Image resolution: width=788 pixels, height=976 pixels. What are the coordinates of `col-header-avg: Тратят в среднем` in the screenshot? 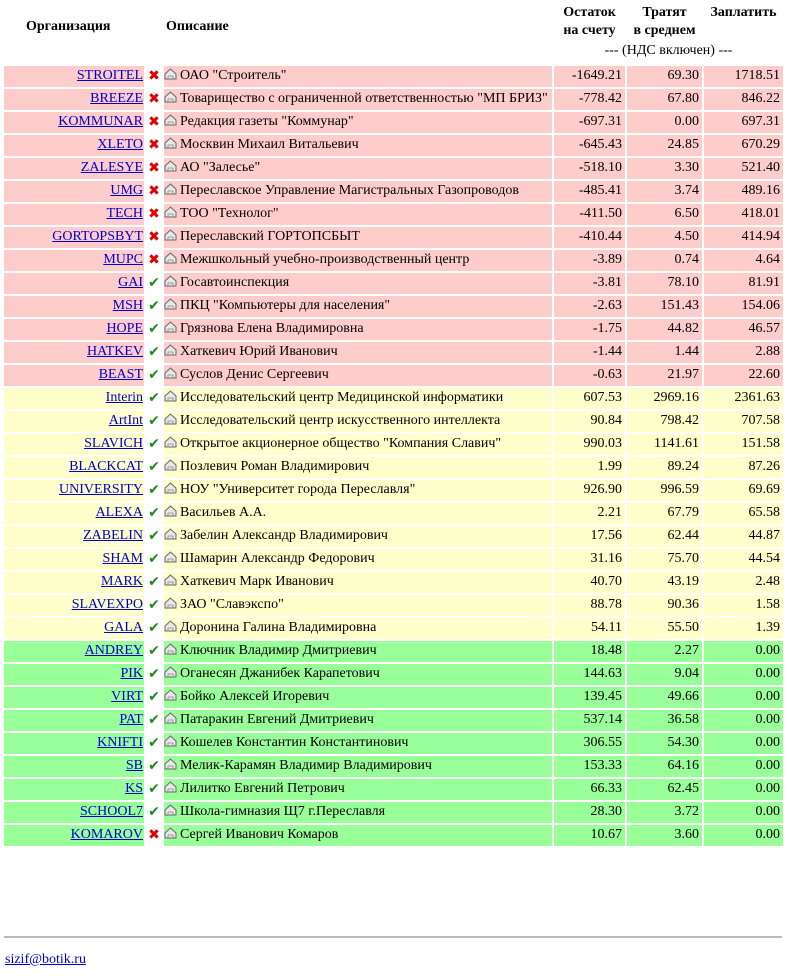 It's located at (664, 22).